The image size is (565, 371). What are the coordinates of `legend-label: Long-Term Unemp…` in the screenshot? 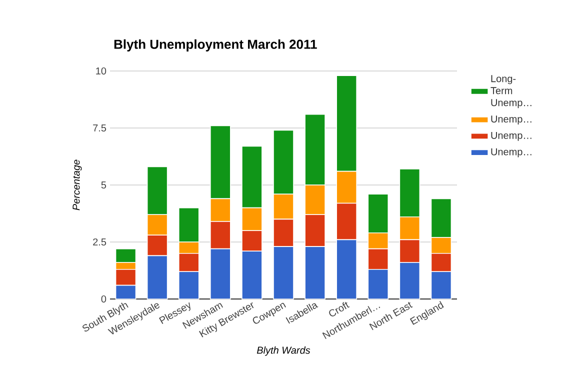 It's located at (511, 91).